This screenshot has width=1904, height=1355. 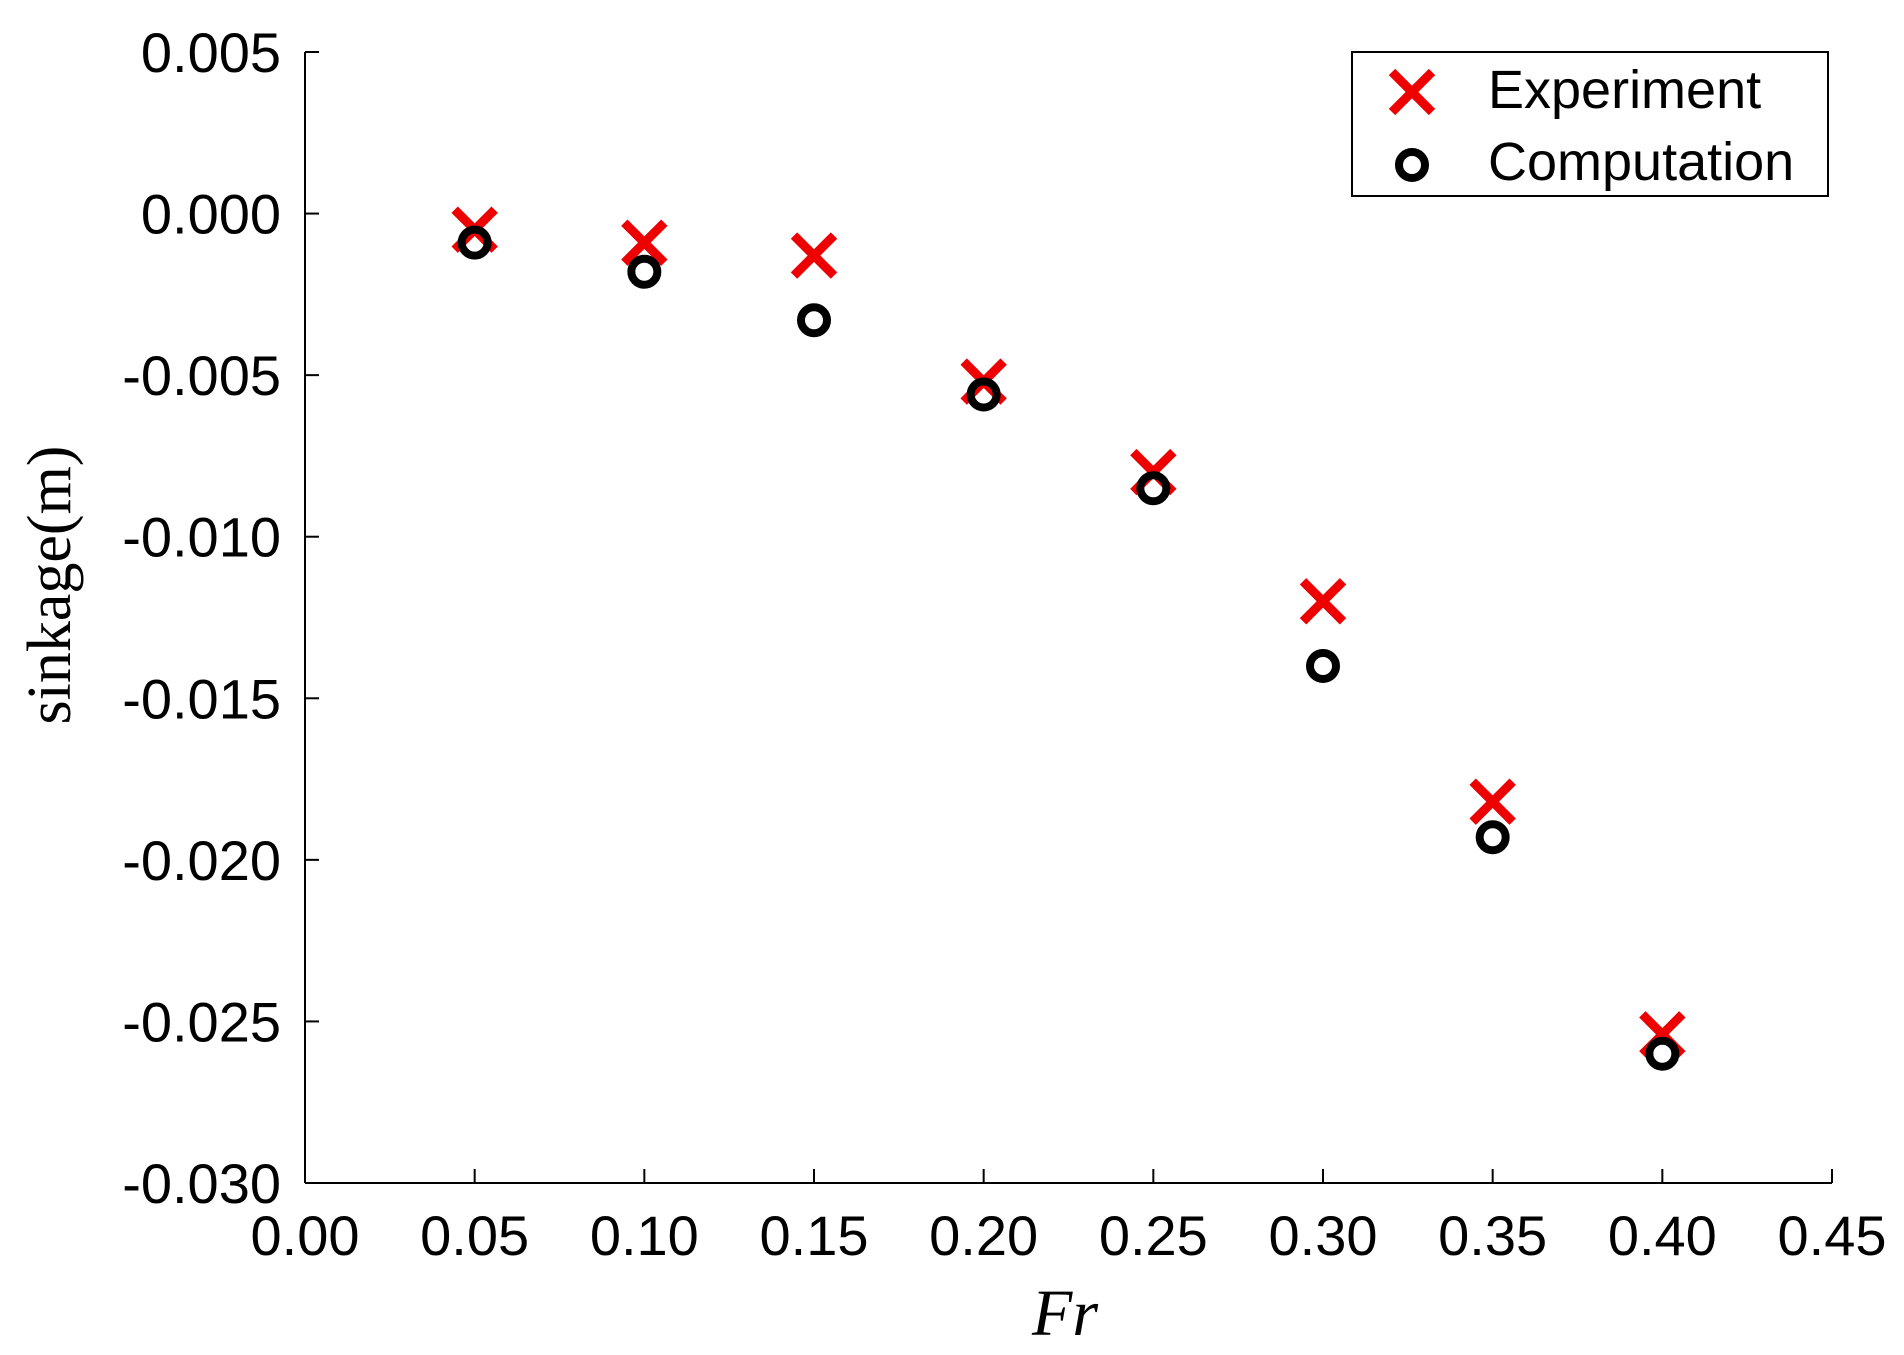 I want to click on x-tick-label: 0.00, so click(x=305, y=1235).